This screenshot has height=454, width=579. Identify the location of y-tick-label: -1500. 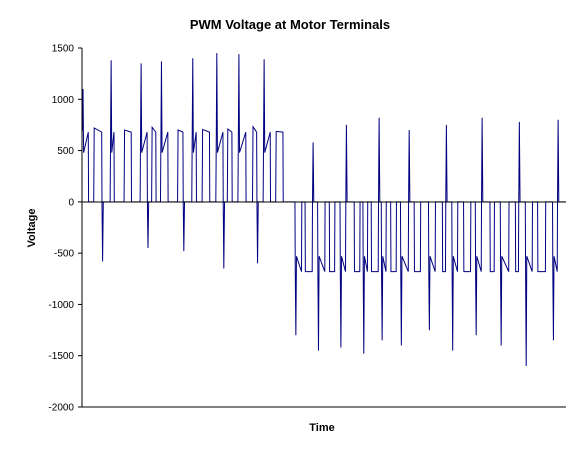
(61, 356).